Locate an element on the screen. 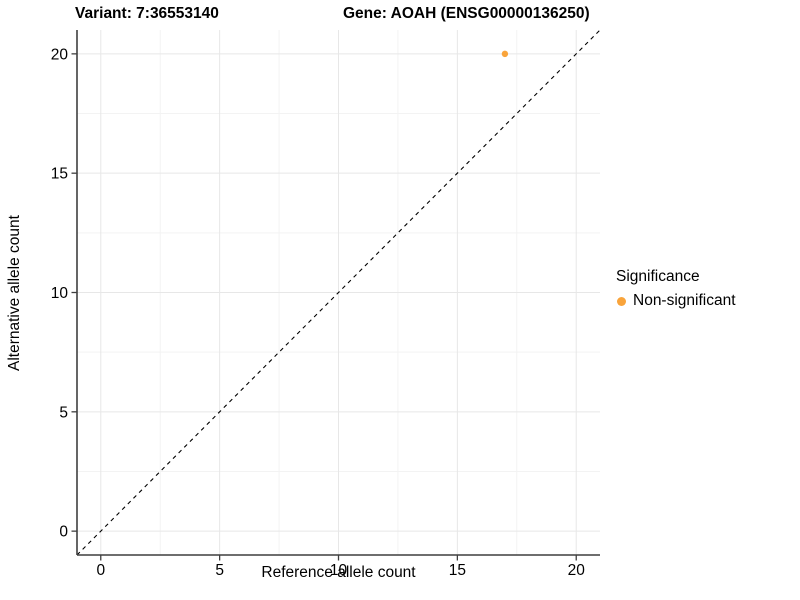  x-tick-label: 20 is located at coordinates (577, 570).